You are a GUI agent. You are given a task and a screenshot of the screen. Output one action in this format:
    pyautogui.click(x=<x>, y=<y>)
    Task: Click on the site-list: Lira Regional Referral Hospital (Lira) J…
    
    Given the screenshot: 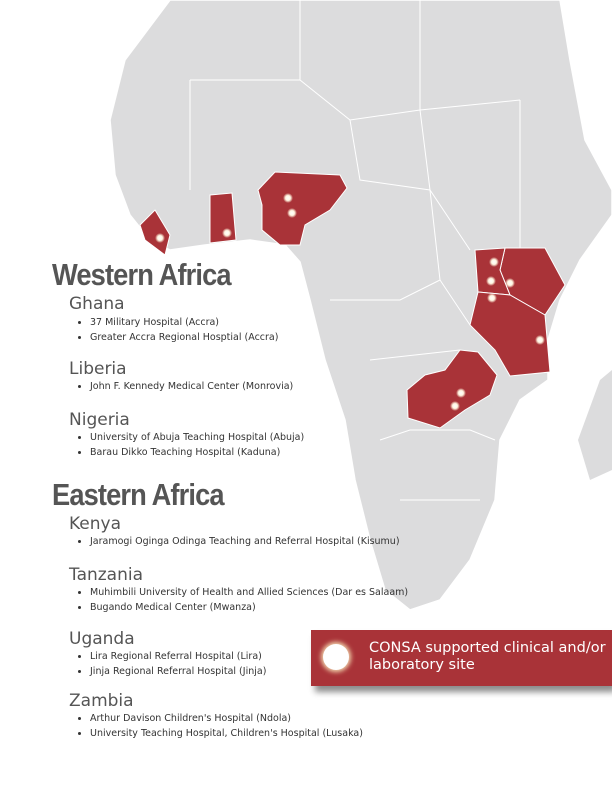 What is the action you would take?
    pyautogui.click(x=171, y=664)
    